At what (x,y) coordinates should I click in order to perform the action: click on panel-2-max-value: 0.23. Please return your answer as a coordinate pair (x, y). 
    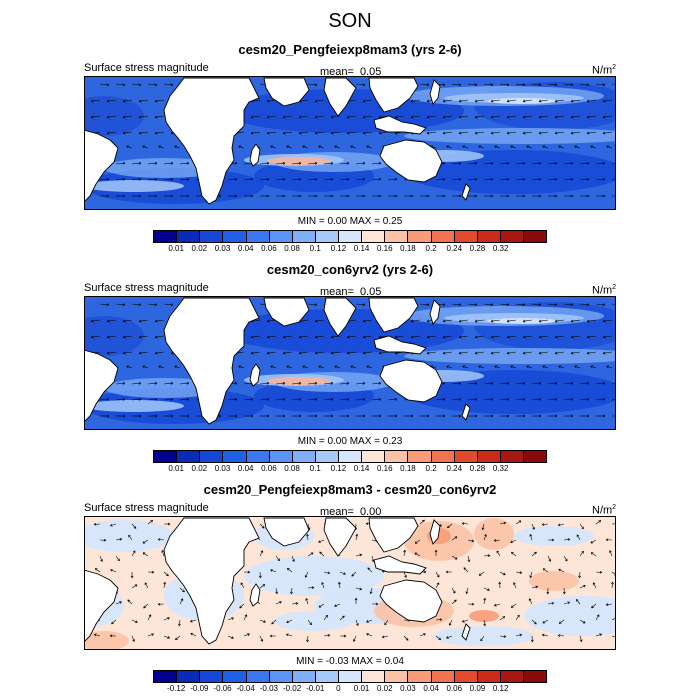
    Looking at the image, I should click on (392, 441).